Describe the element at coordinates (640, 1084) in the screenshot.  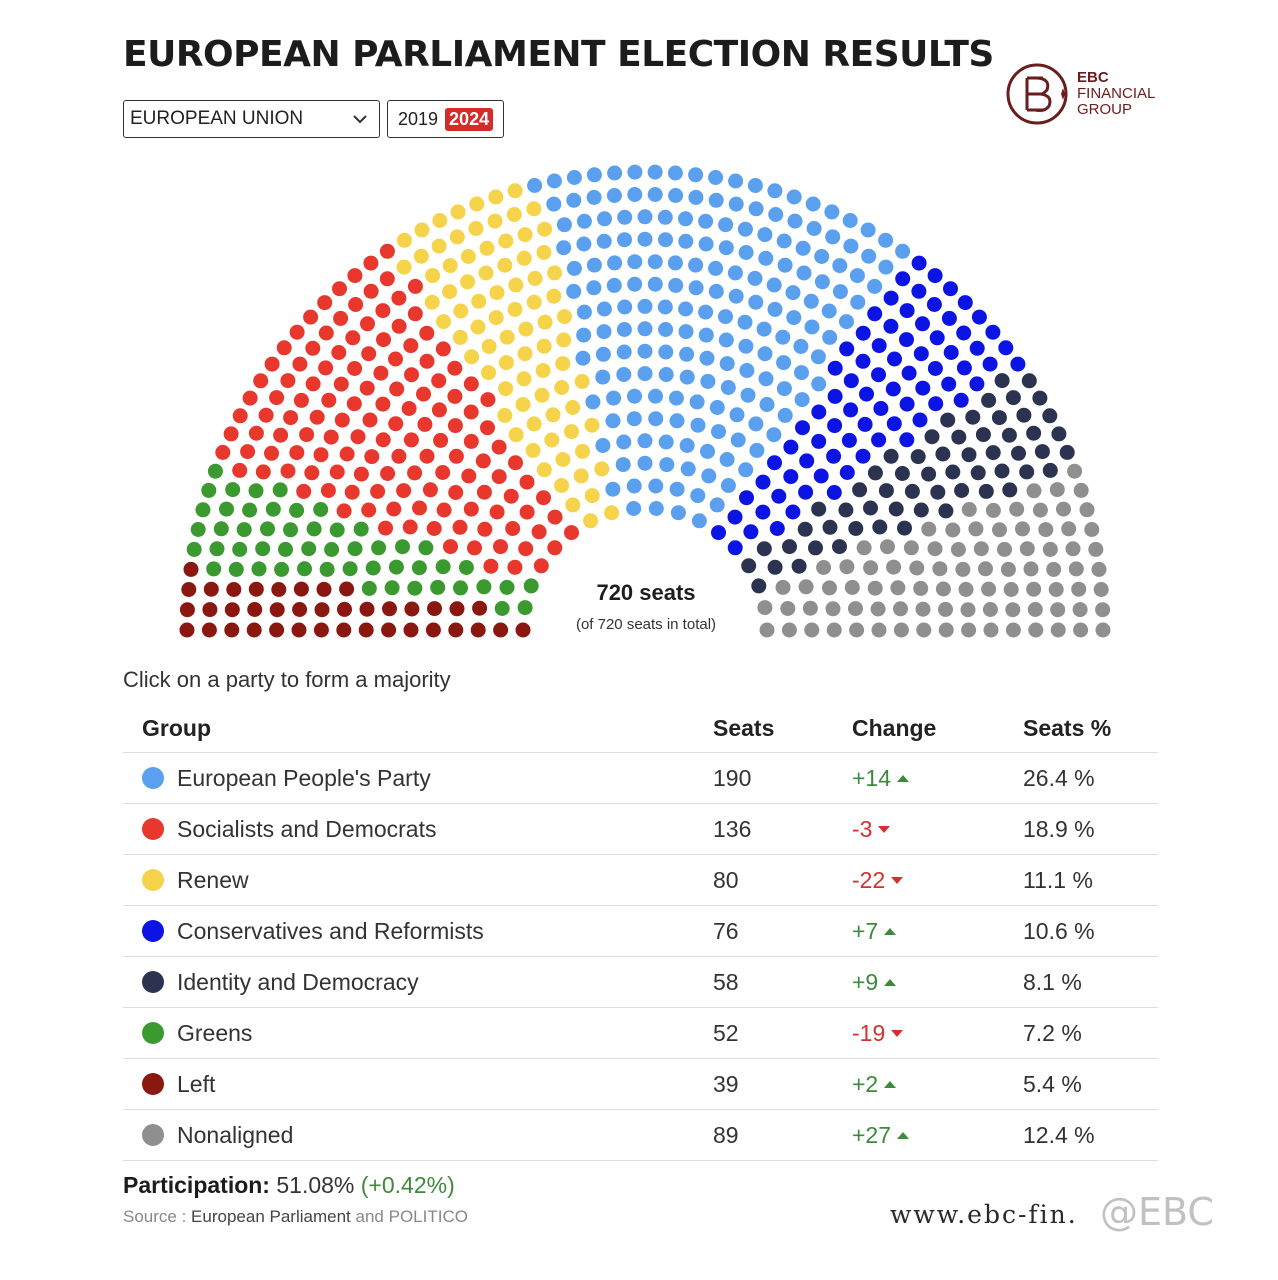
I see `table-row: Left 39 +2 5.4 %` at that location.